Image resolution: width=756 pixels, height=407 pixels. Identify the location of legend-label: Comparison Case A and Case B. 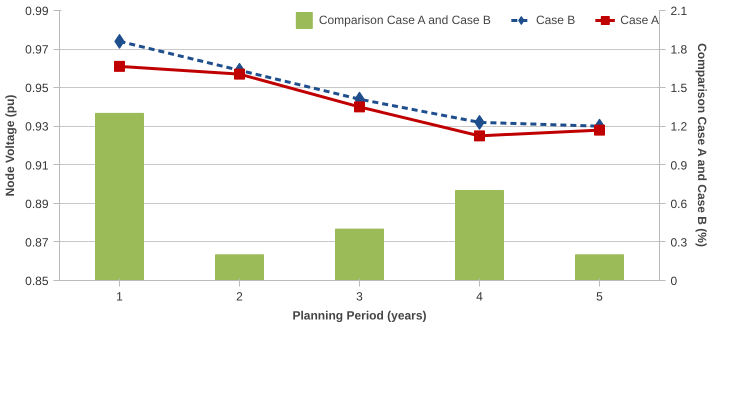
(404, 20).